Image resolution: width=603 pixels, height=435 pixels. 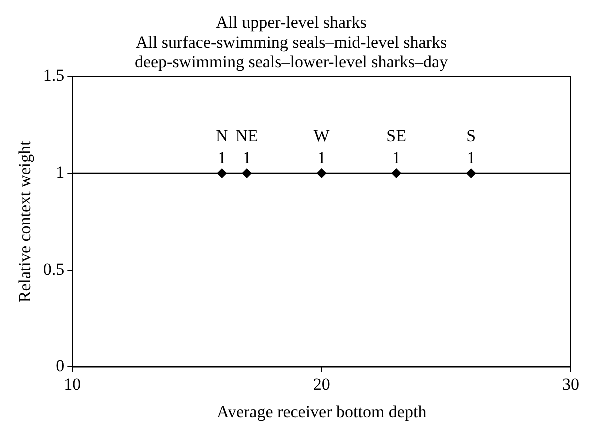 What do you see at coordinates (25, 221) in the screenshot?
I see `y-axis-title: Relative context weight` at bounding box center [25, 221].